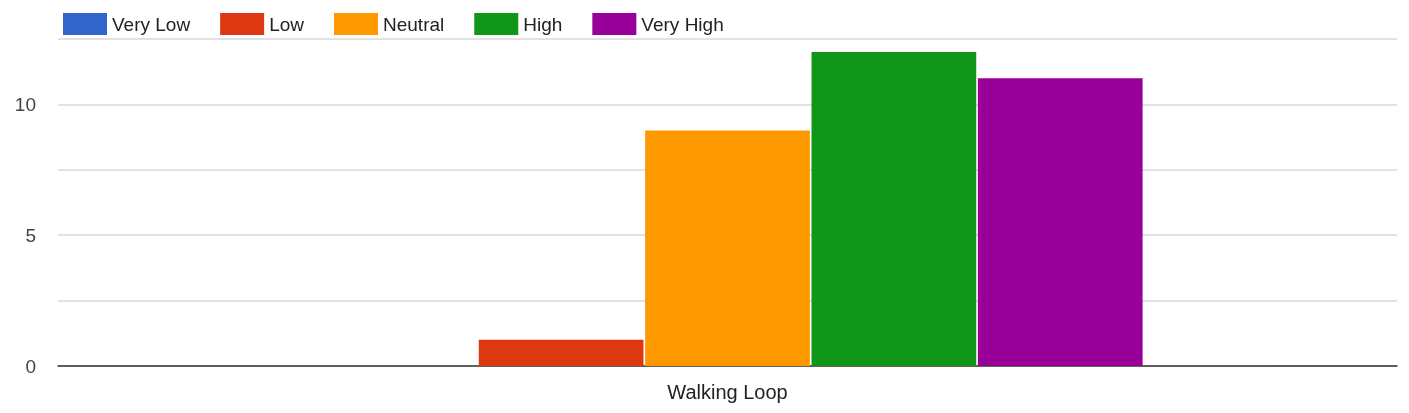 The width and height of the screenshot is (1409, 413). What do you see at coordinates (287, 24) in the screenshot?
I see `legend-label: Low` at bounding box center [287, 24].